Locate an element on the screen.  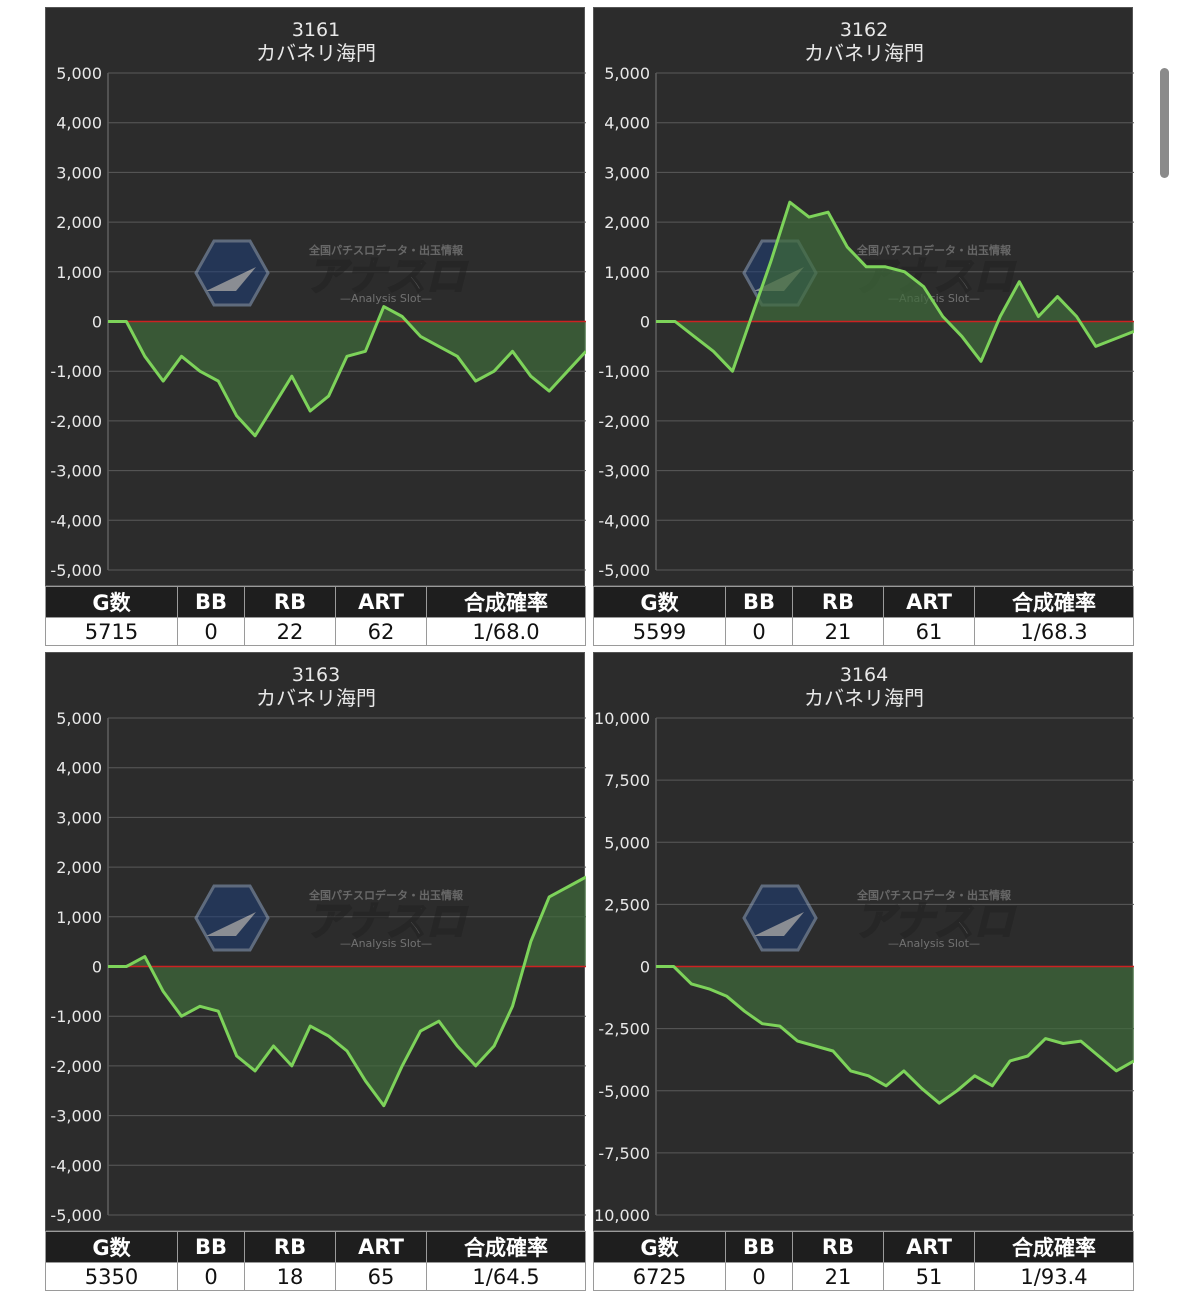
y-tick-label: -7,500 is located at coordinates (624, 1153).